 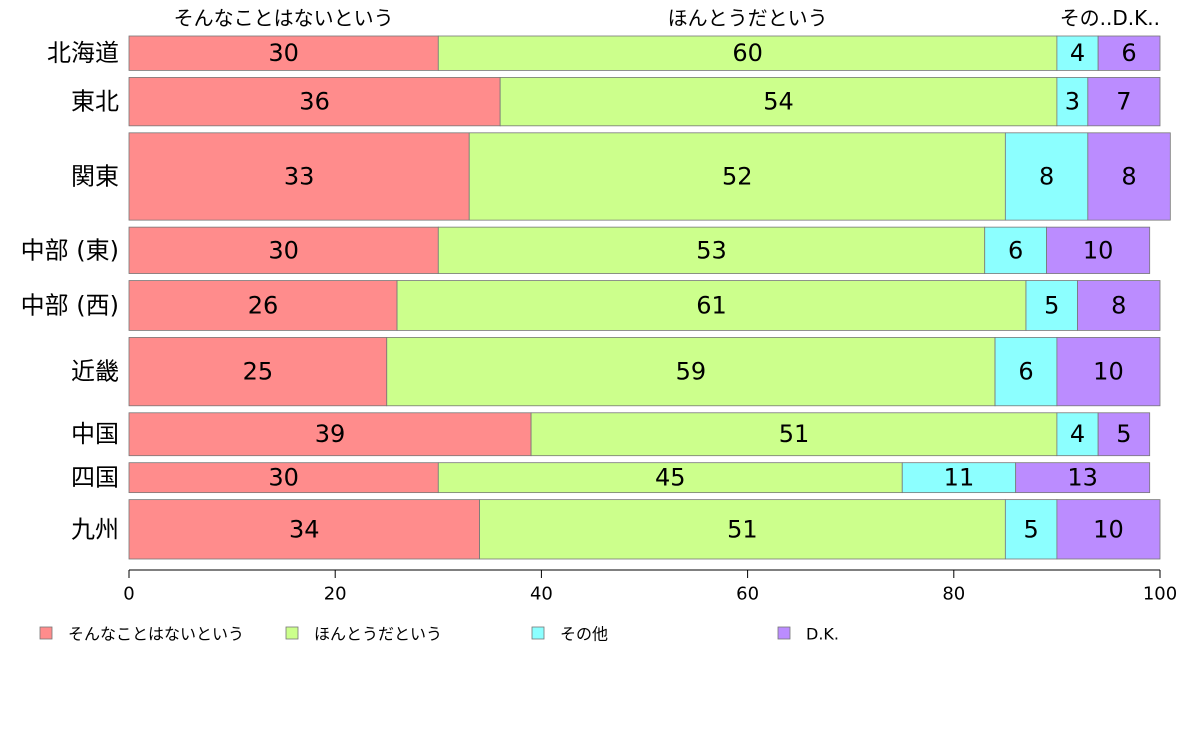 I want to click on value-label: 7, so click(x=1123, y=102).